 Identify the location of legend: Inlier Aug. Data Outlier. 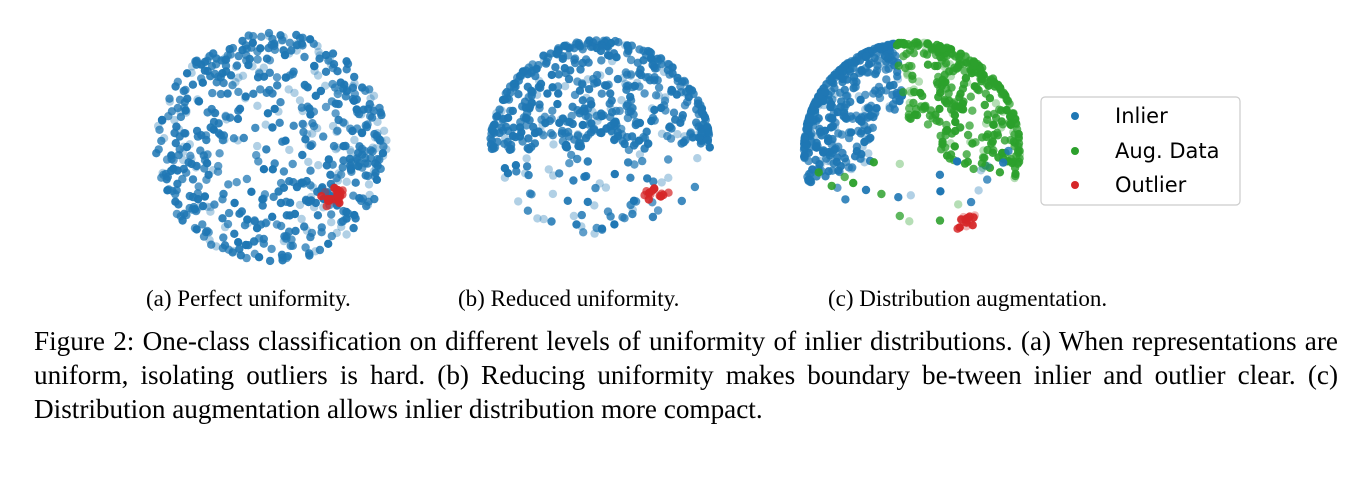
(1140, 151).